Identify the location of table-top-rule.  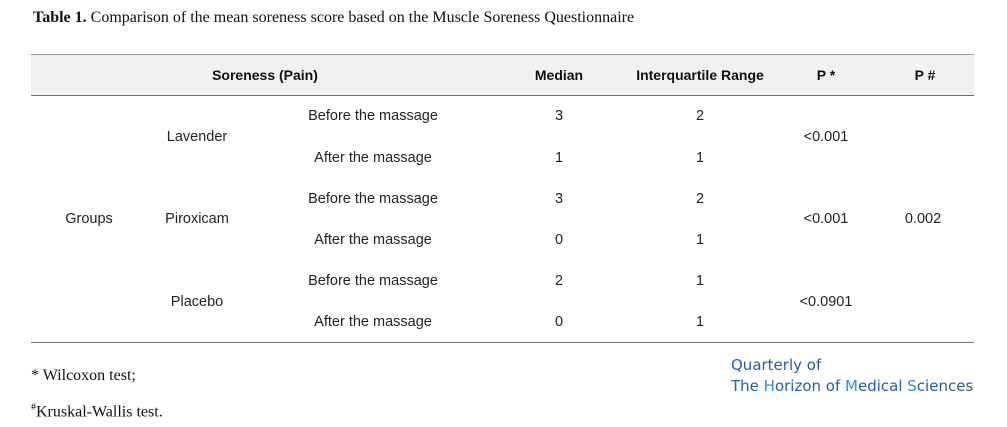
(502, 54).